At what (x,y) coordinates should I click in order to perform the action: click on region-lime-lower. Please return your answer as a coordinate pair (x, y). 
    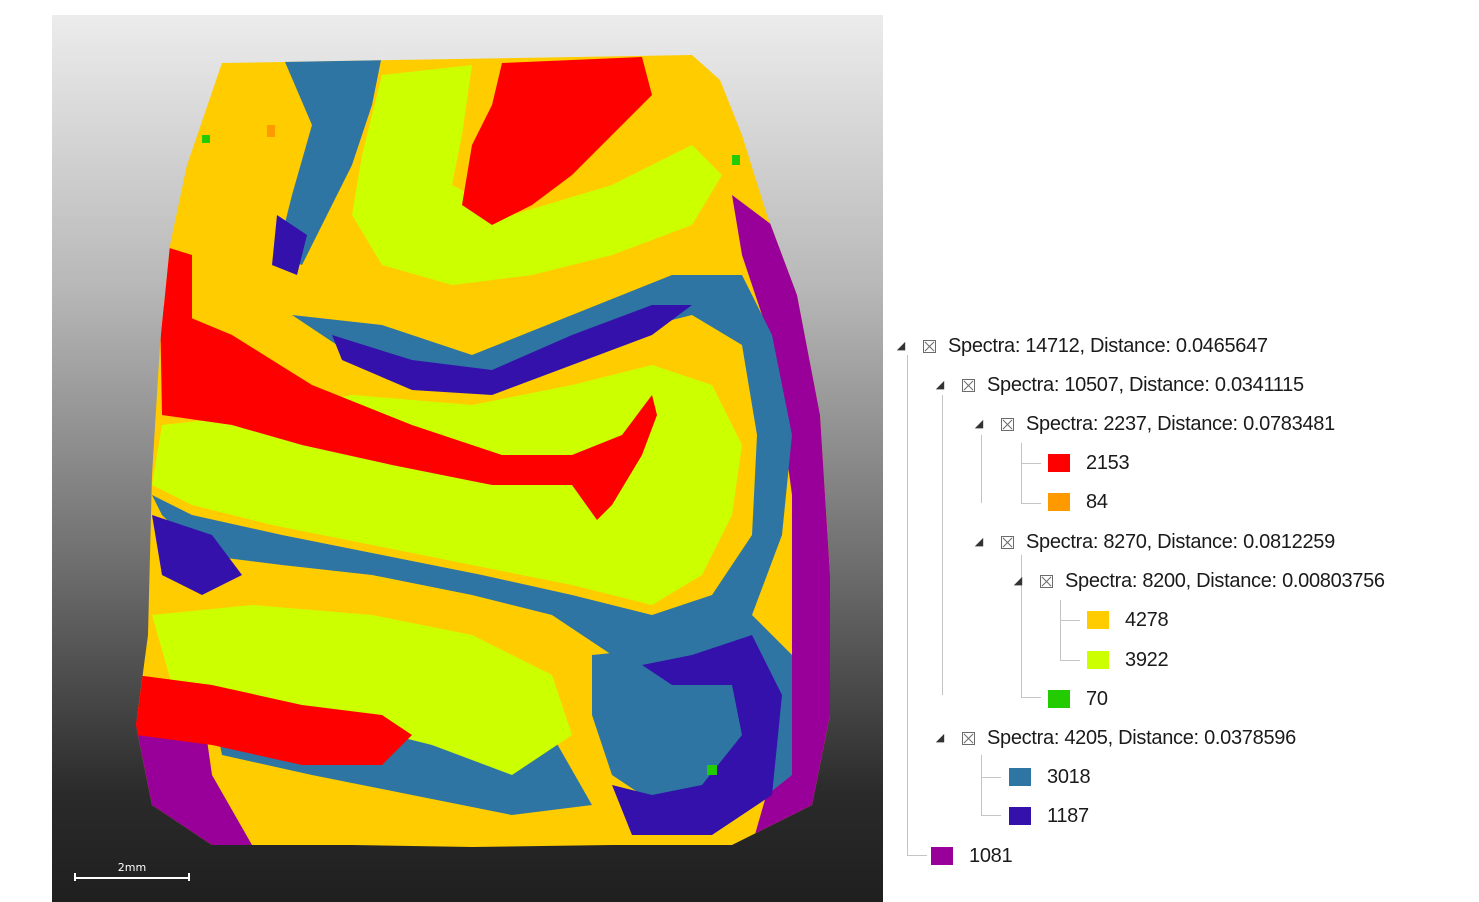
    Looking at the image, I should click on (362, 690).